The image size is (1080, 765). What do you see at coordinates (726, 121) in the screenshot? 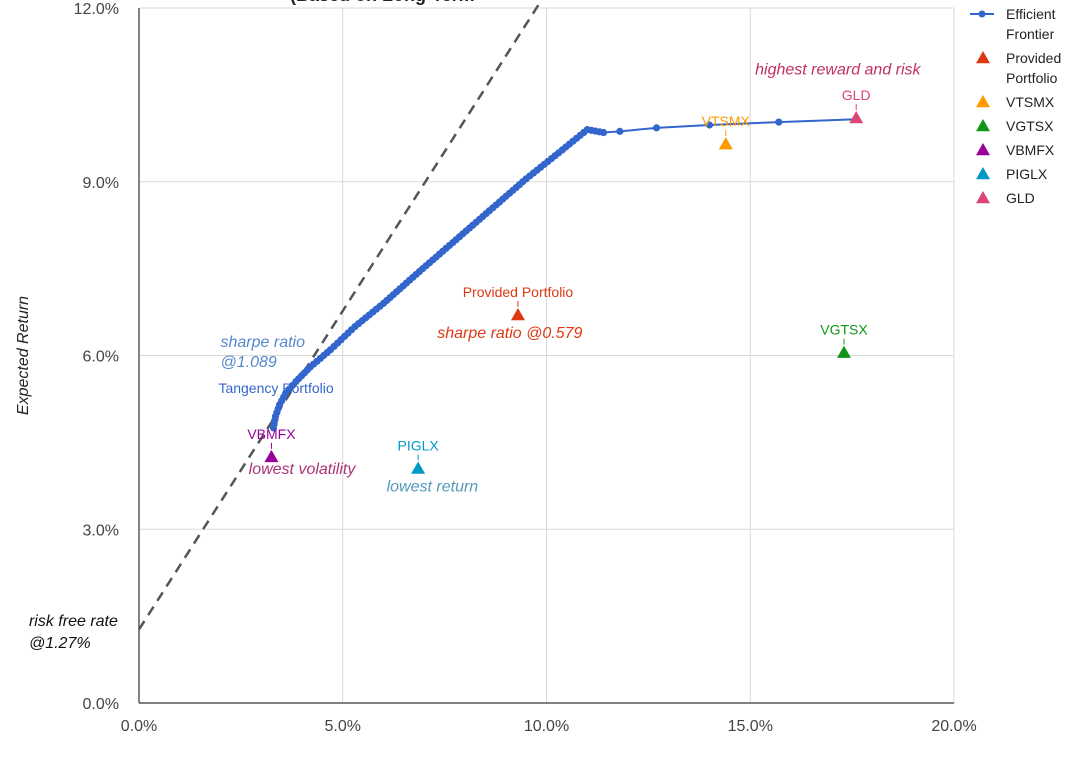
I see `asset-label: VTSMX` at bounding box center [726, 121].